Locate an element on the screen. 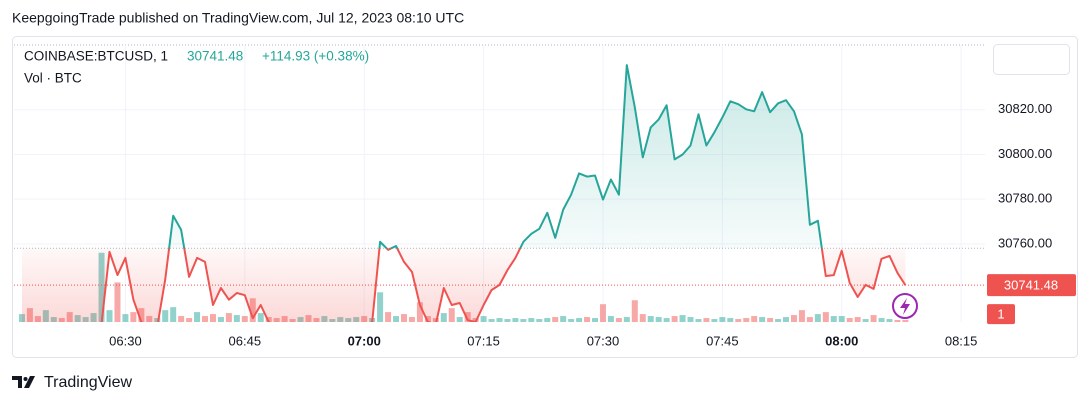  price-change: +114.93 (+0.38%) is located at coordinates (315, 56).